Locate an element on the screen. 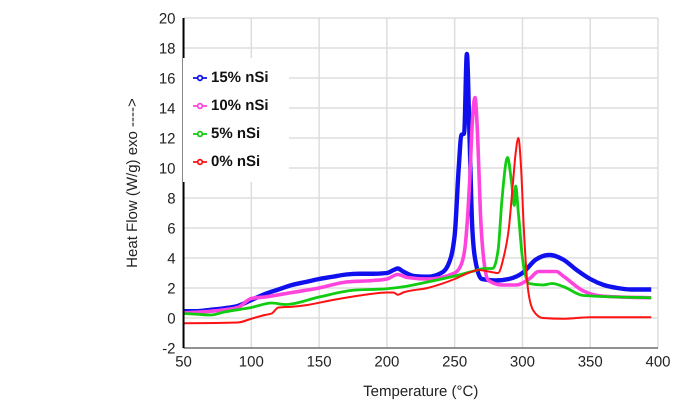 This screenshot has height=414, width=685. legend-label: 15% nSi is located at coordinates (240, 77).